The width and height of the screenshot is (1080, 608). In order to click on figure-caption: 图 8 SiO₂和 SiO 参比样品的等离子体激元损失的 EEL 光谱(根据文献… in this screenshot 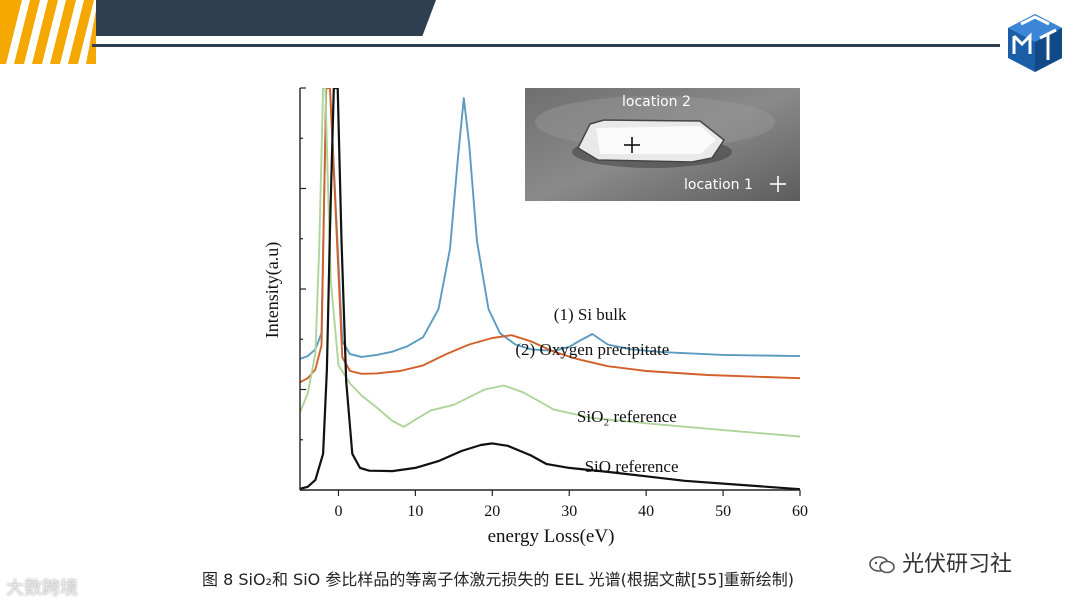, I will do `click(498, 579)`.